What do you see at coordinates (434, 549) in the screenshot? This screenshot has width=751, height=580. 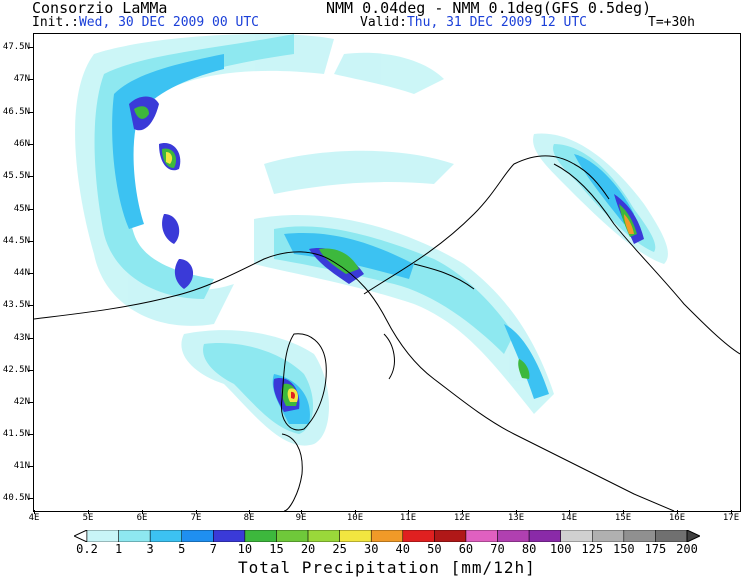 I see `colorbar-tick-label: 50` at bounding box center [434, 549].